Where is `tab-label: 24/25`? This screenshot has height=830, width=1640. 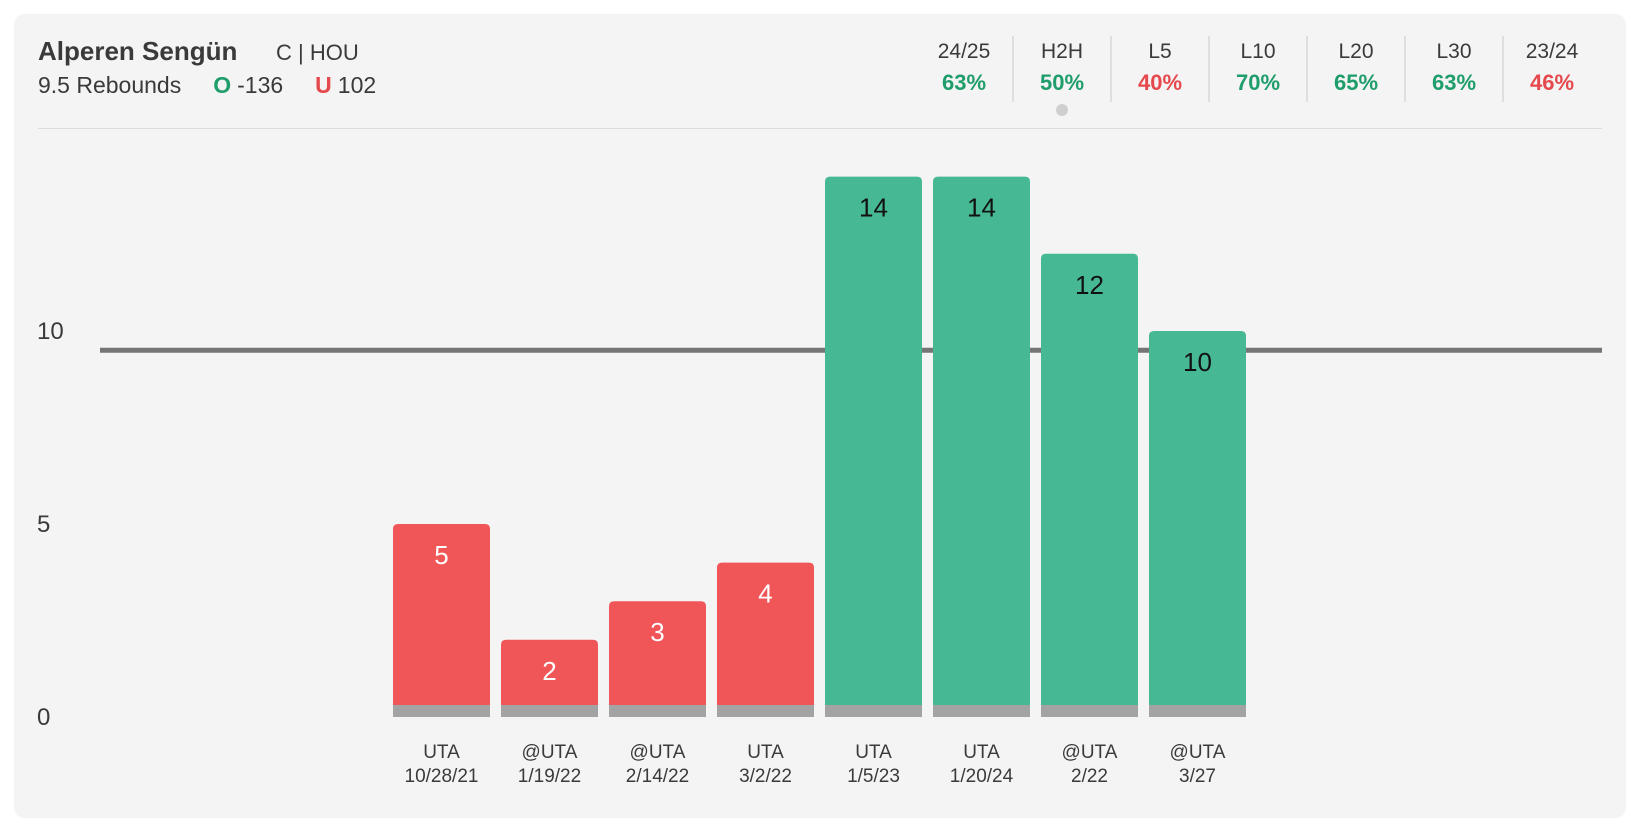
tab-label: 24/25 is located at coordinates (964, 51).